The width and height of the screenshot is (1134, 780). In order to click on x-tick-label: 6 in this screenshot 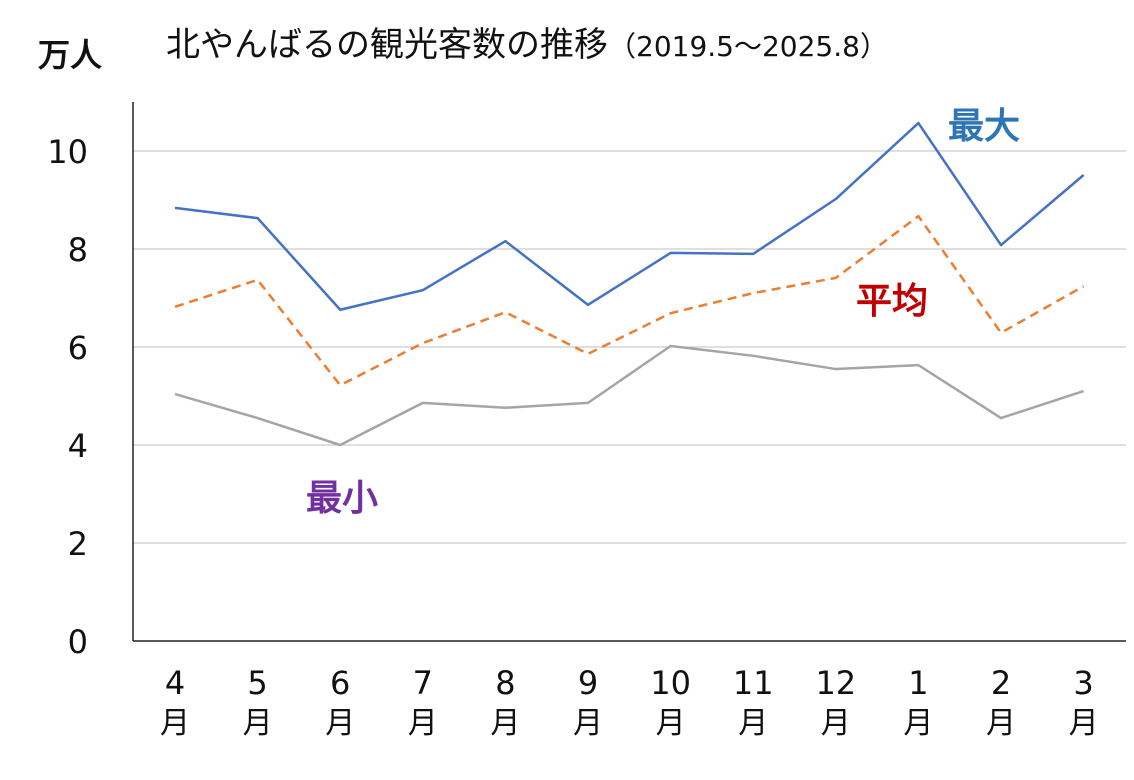, I will do `click(340, 683)`.